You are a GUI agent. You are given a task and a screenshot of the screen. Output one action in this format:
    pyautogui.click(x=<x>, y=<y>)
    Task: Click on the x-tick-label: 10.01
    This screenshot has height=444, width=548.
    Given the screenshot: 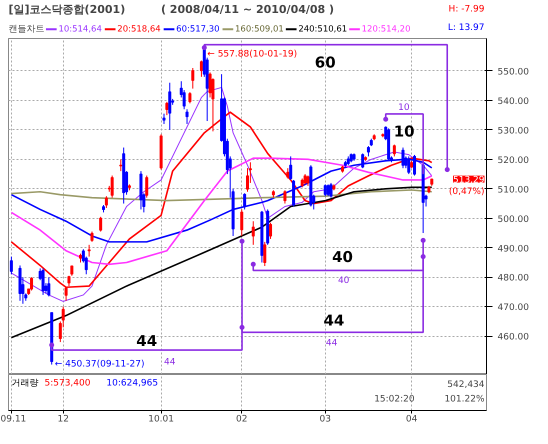 What is the action you would take?
    pyautogui.click(x=161, y=419)
    